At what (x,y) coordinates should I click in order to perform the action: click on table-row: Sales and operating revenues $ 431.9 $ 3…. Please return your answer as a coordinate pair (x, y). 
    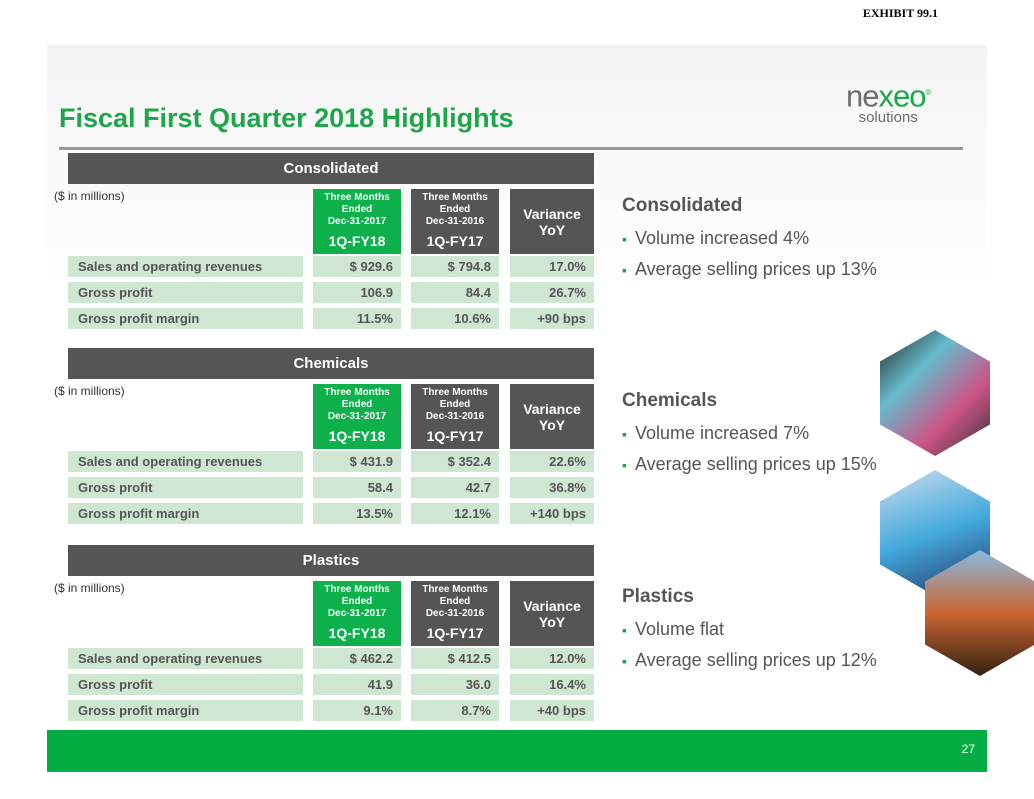
    Looking at the image, I should click on (331, 461).